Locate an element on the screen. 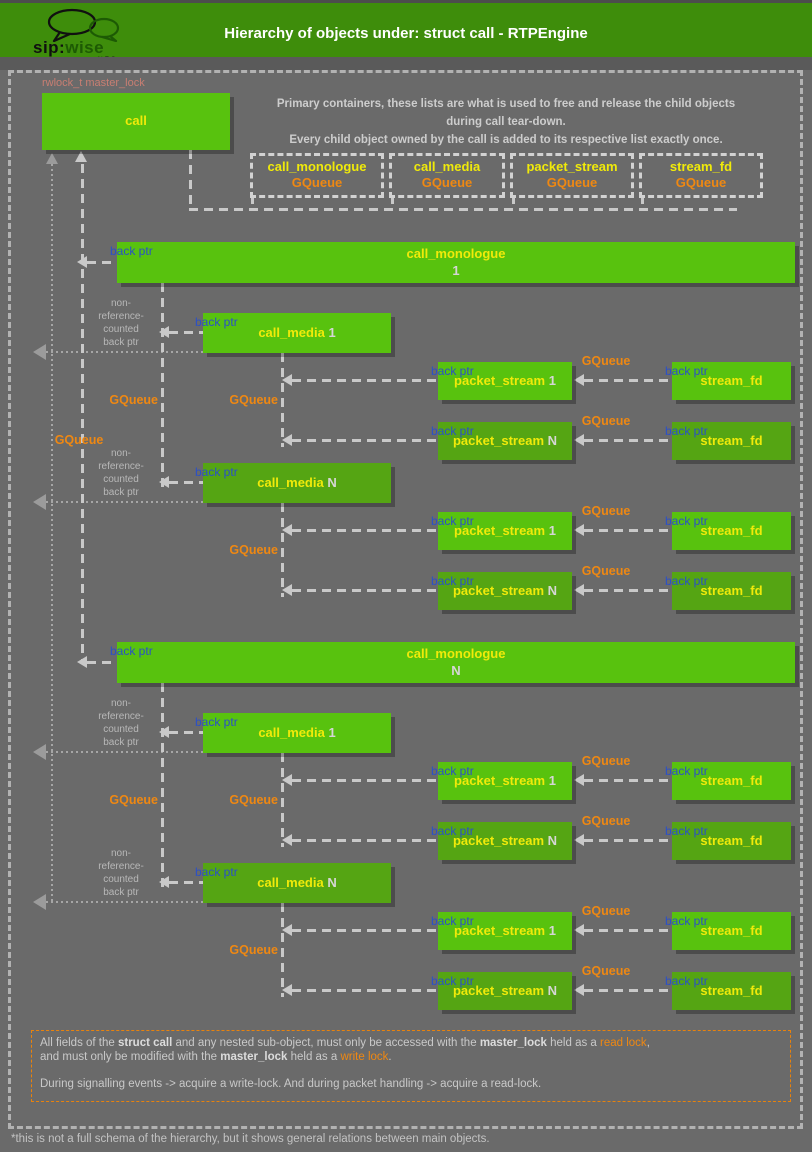  non-ref-line: non- is located at coordinates (120, 303).